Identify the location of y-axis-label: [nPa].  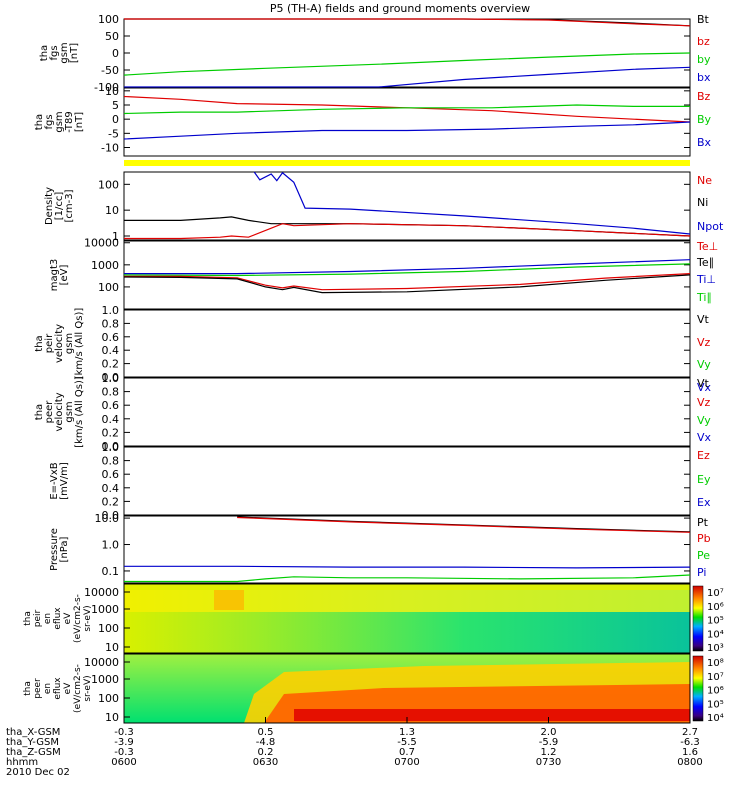
(64, 549).